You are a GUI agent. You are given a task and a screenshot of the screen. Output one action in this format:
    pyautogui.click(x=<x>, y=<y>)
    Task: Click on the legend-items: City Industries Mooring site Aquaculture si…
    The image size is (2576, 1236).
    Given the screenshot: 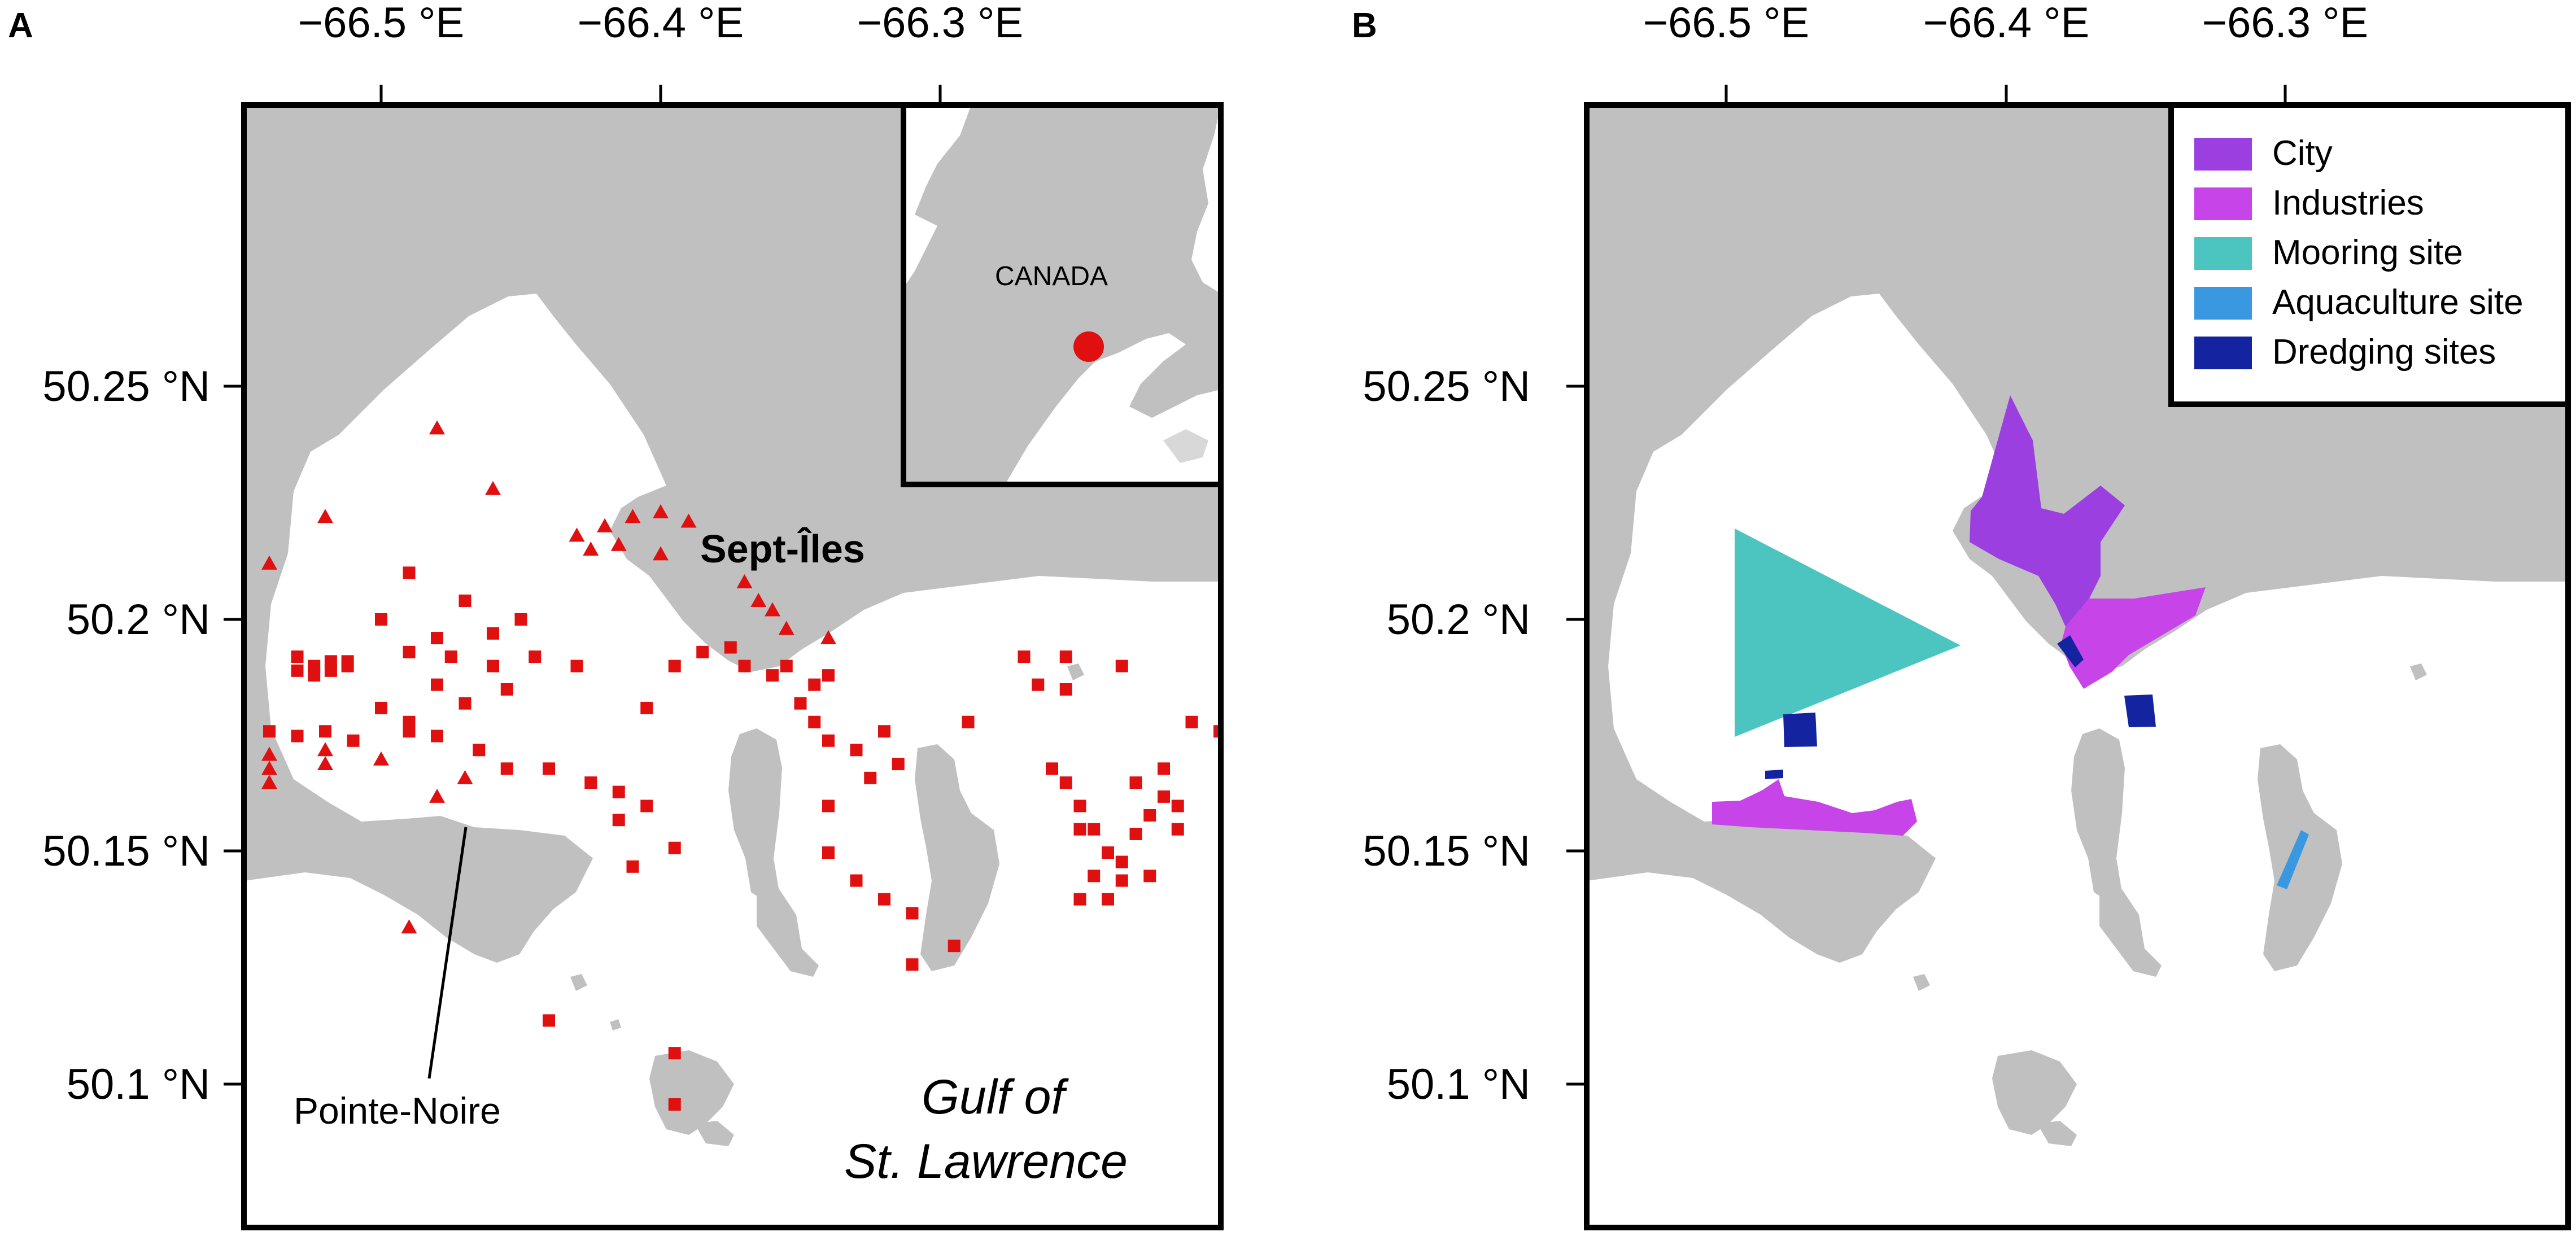 What is the action you would take?
    pyautogui.click(x=2359, y=253)
    